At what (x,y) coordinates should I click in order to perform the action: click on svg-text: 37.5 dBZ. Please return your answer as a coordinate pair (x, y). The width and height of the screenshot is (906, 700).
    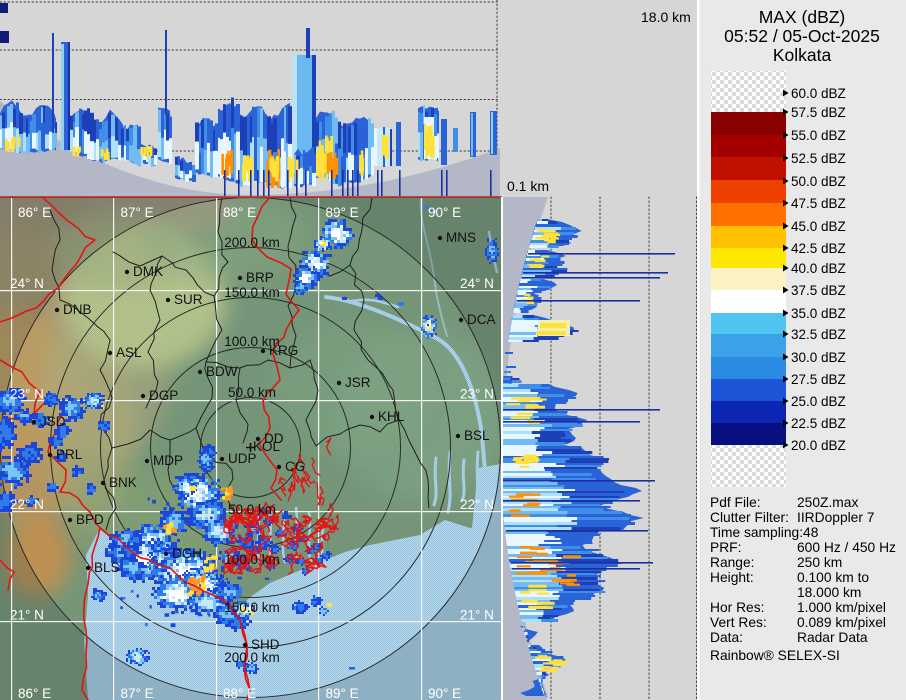
    Looking at the image, I should click on (818, 290).